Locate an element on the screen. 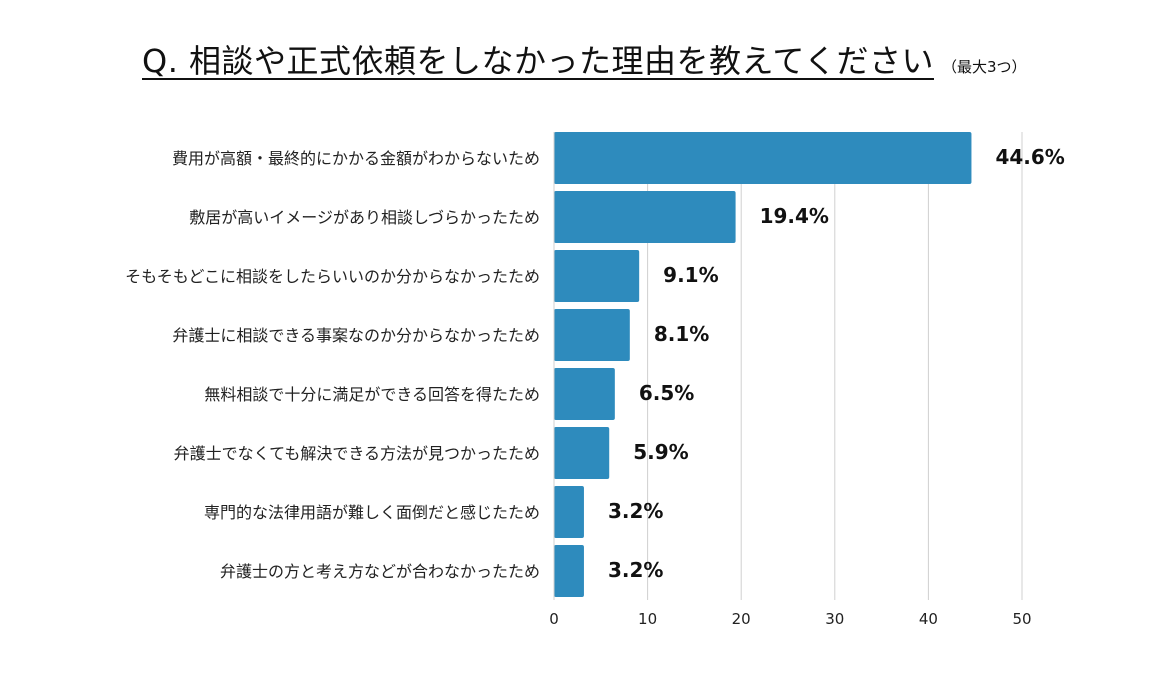 Image resolution: width=1165 pixels, height=674 pixels. category-label: 専門的な法律用語が難しく面倒だと感じたため is located at coordinates (372, 512).